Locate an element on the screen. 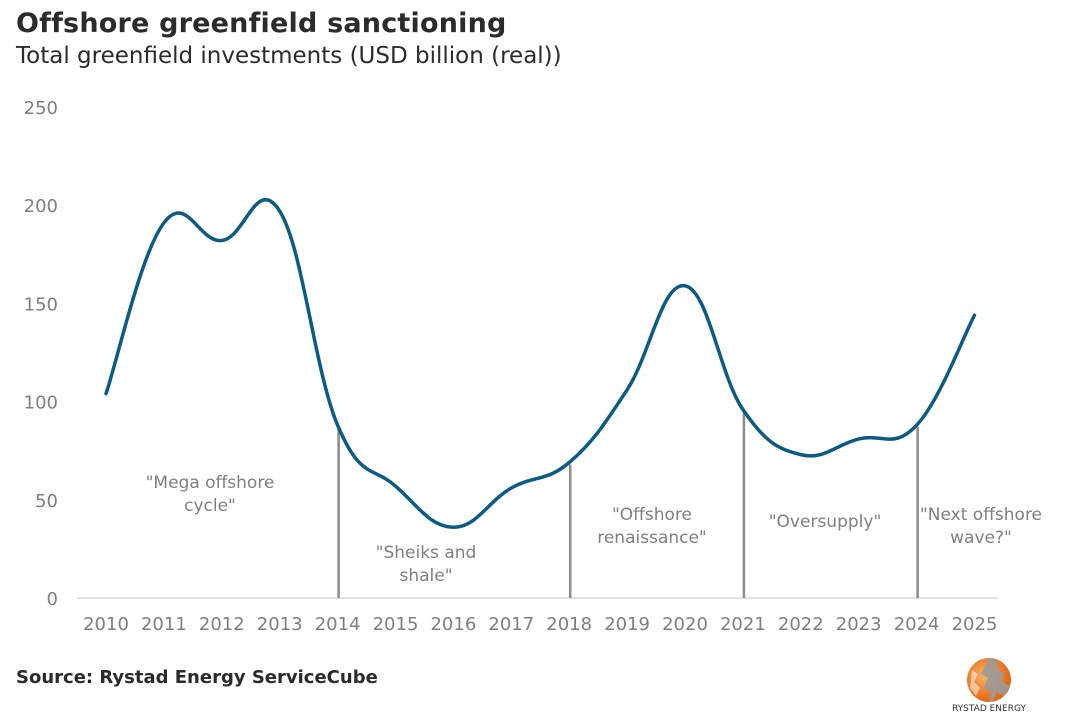 The image size is (1068, 719). annotation-line: "Oversupply" is located at coordinates (825, 522).